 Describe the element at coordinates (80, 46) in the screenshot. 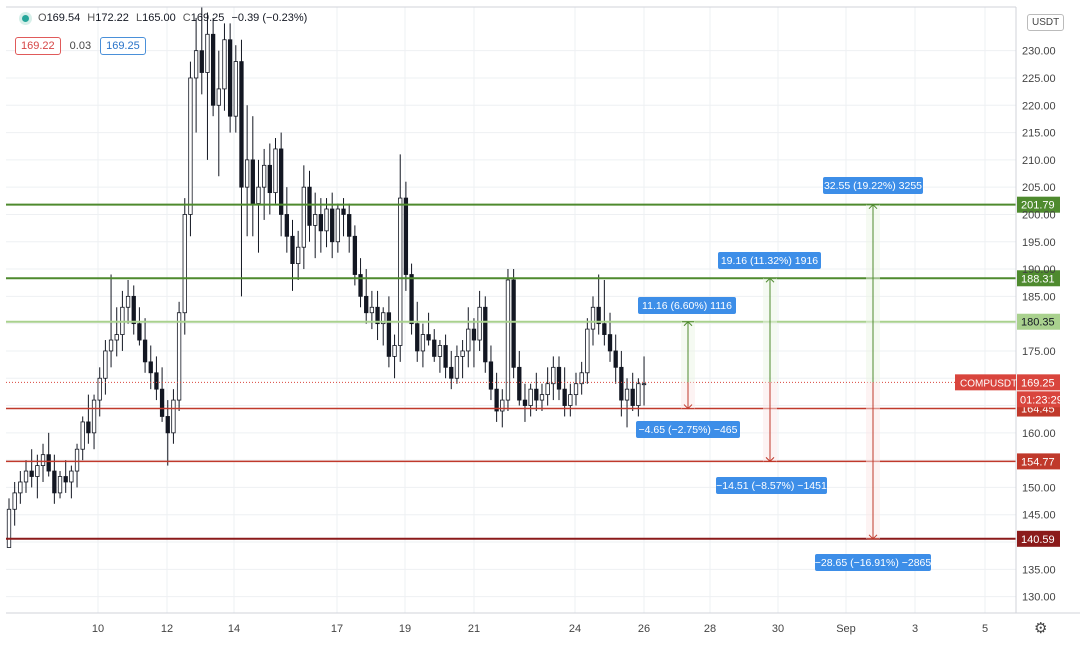

I see `bid-ask-quote: 169.22 0.03 169.25` at that location.